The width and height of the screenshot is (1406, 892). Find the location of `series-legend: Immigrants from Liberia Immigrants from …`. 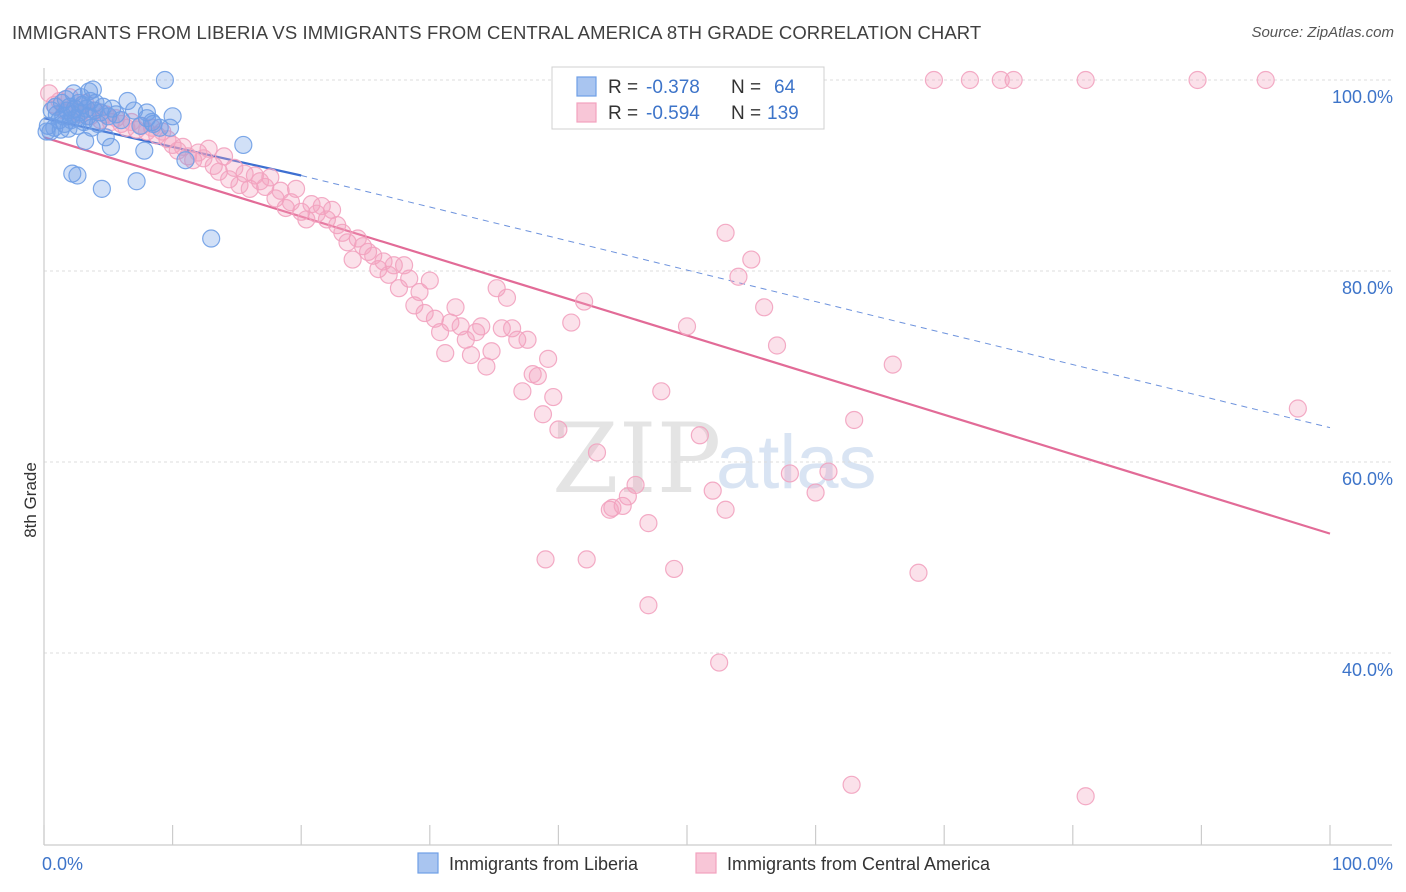

series-legend: Immigrants from Liberia Immigrants from … is located at coordinates (704, 863).